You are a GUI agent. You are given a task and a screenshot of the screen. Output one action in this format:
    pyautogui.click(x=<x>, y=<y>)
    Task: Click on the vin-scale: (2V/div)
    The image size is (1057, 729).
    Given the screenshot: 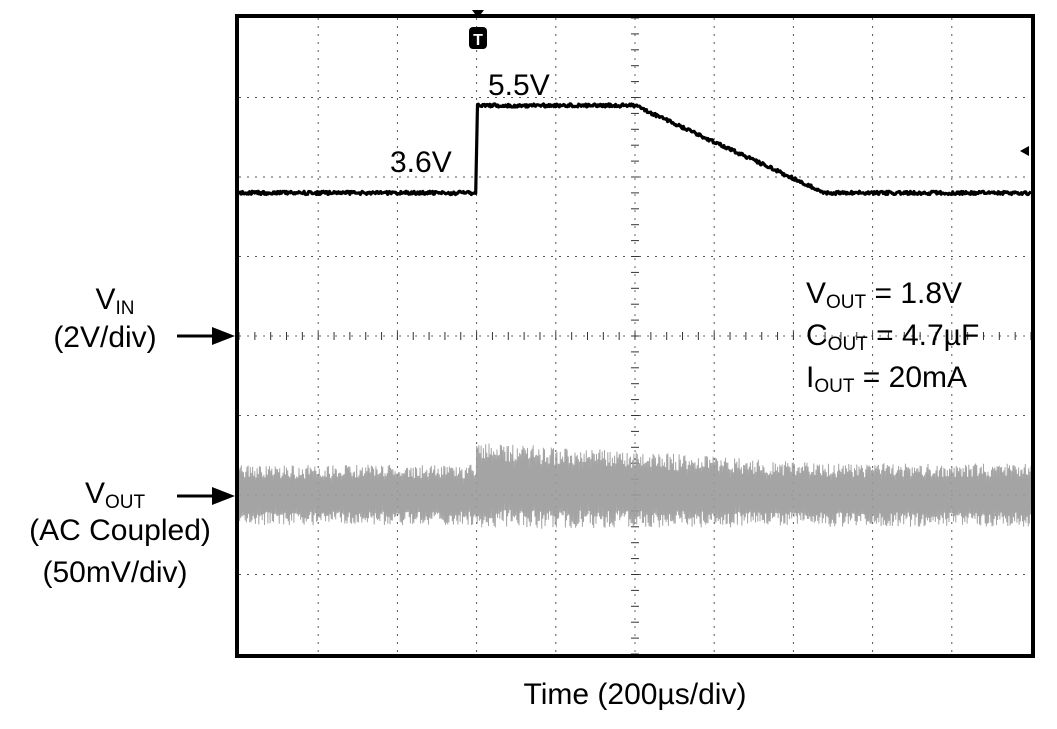 What is the action you would take?
    pyautogui.click(x=105, y=337)
    